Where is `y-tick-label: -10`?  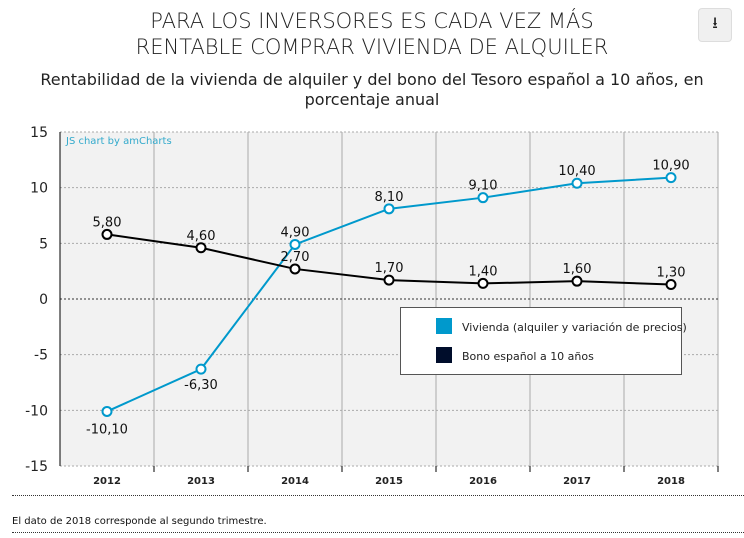
y-tick-label: -10 is located at coordinates (36, 411).